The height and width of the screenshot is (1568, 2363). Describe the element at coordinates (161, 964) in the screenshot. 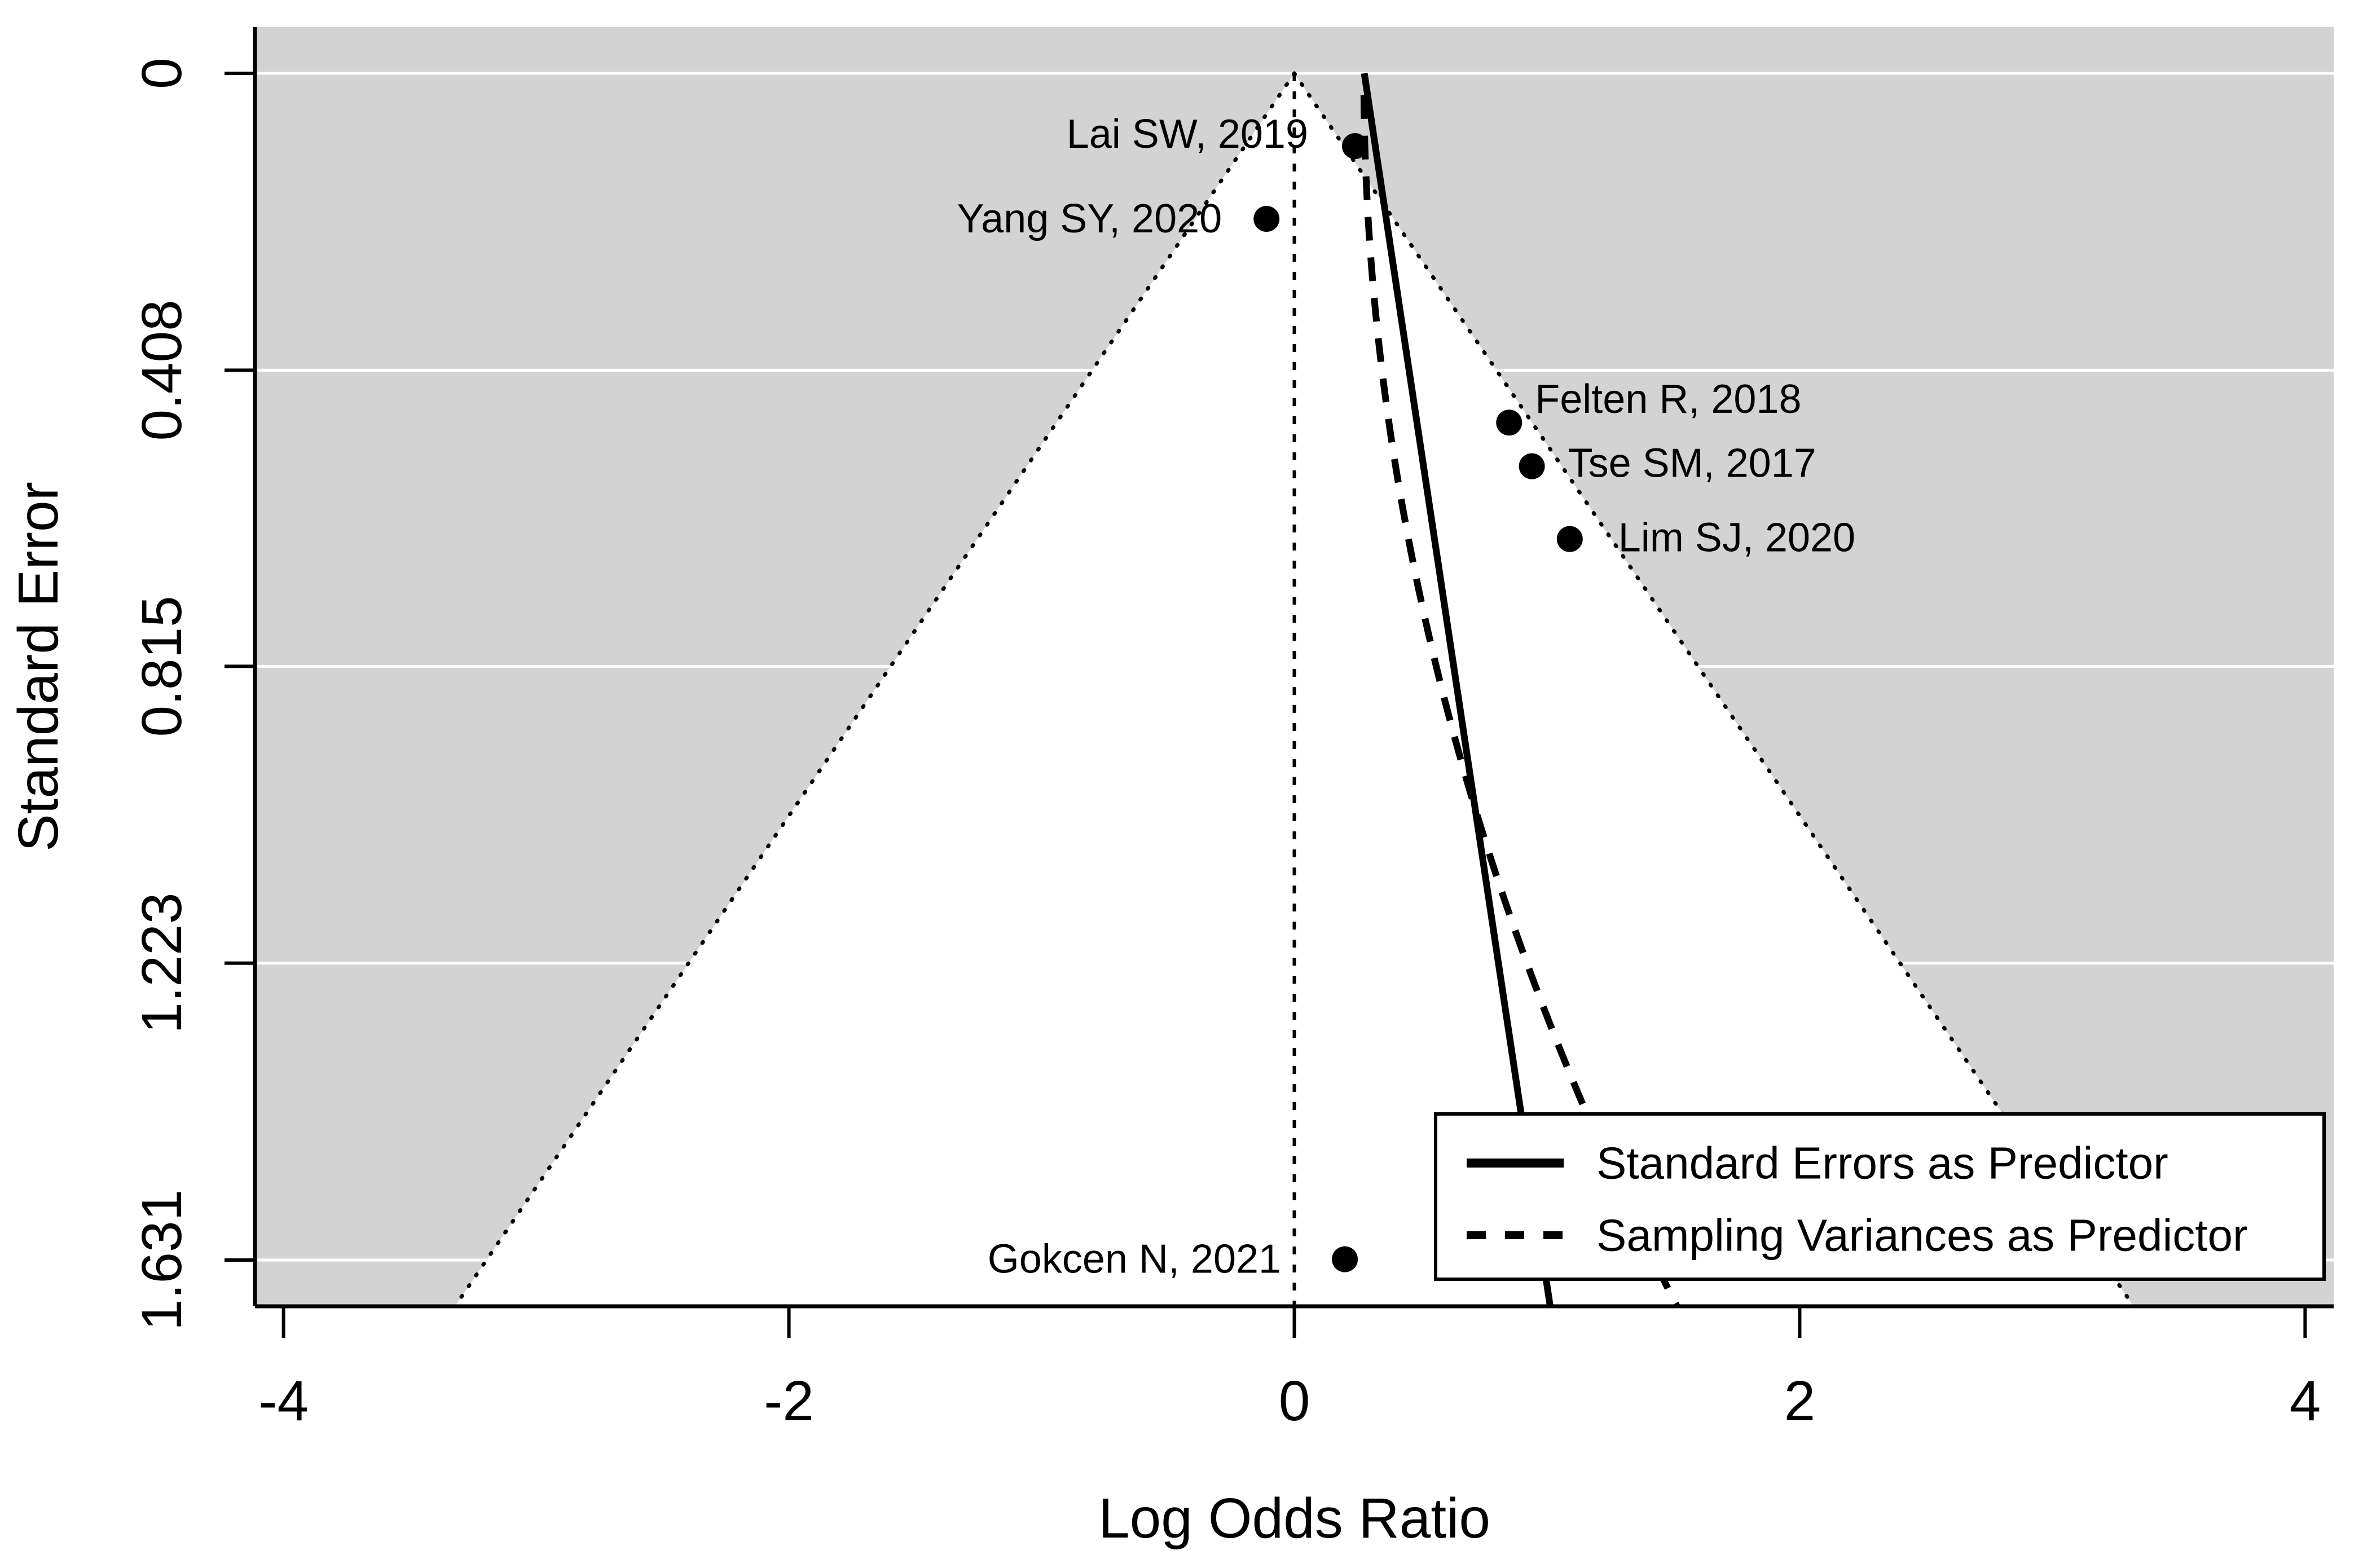

I see `y-tick-label: 1.223` at that location.